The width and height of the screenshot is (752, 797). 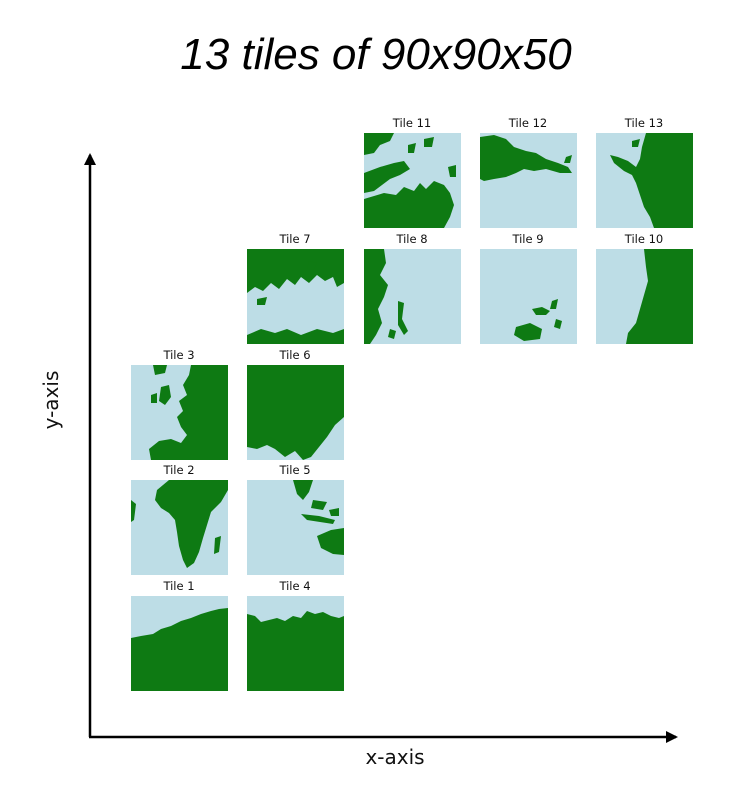 I want to click on tile-label: Tile 9, so click(x=527, y=239).